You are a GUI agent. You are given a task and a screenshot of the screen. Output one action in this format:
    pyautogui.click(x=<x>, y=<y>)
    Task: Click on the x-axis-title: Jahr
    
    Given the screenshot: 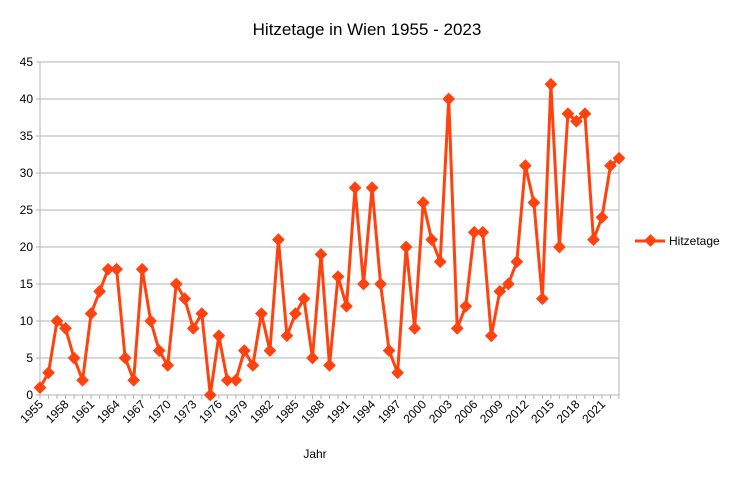 What is the action you would take?
    pyautogui.click(x=314, y=454)
    